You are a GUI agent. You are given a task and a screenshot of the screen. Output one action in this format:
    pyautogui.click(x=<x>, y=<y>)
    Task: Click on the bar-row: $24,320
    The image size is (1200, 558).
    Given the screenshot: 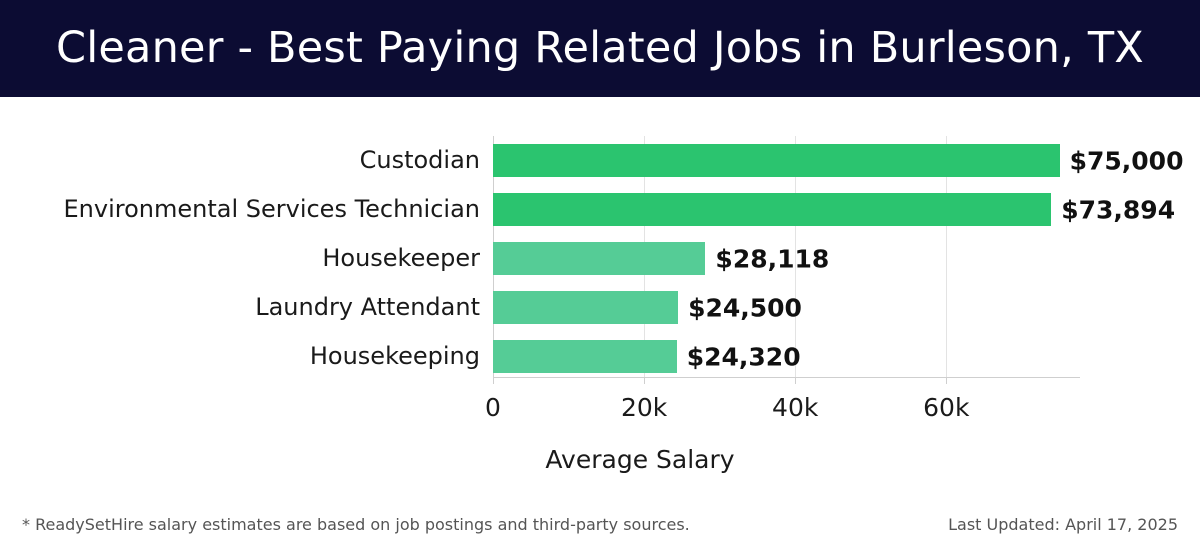 What is the action you would take?
    pyautogui.click(x=786, y=356)
    